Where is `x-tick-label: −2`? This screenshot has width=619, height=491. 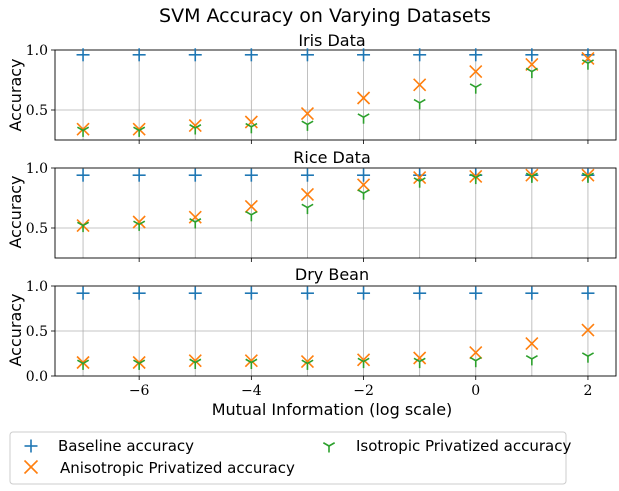 x-tick-label: −2 is located at coordinates (363, 391).